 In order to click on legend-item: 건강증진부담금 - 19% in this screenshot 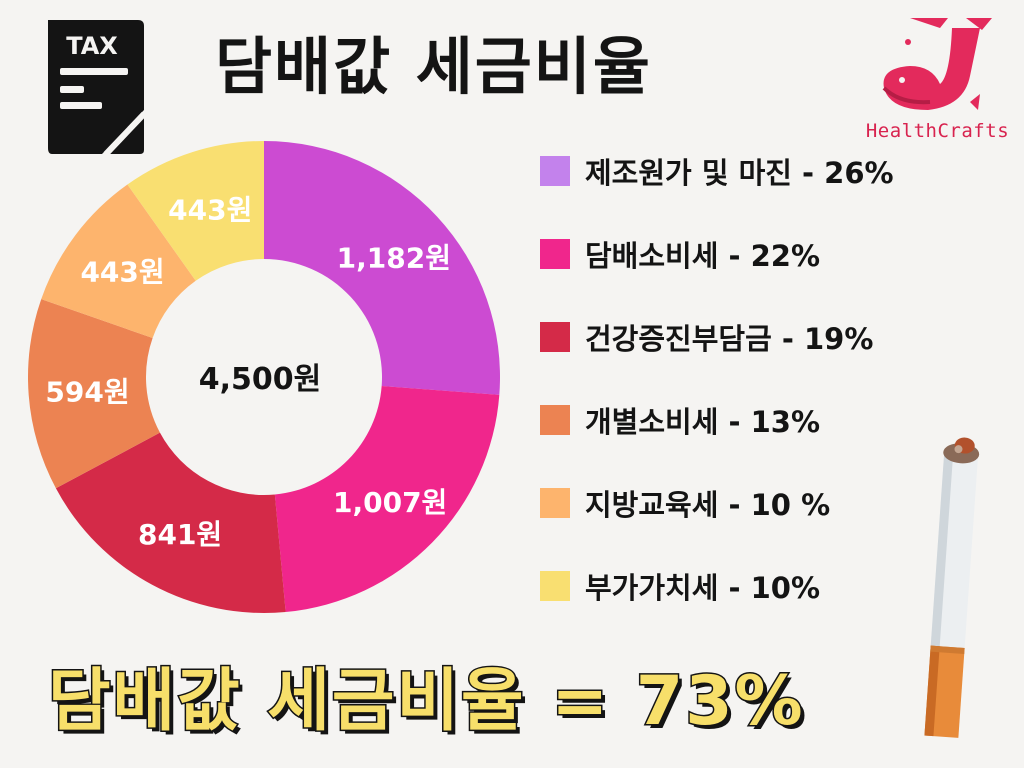, I will do `click(775, 337)`.